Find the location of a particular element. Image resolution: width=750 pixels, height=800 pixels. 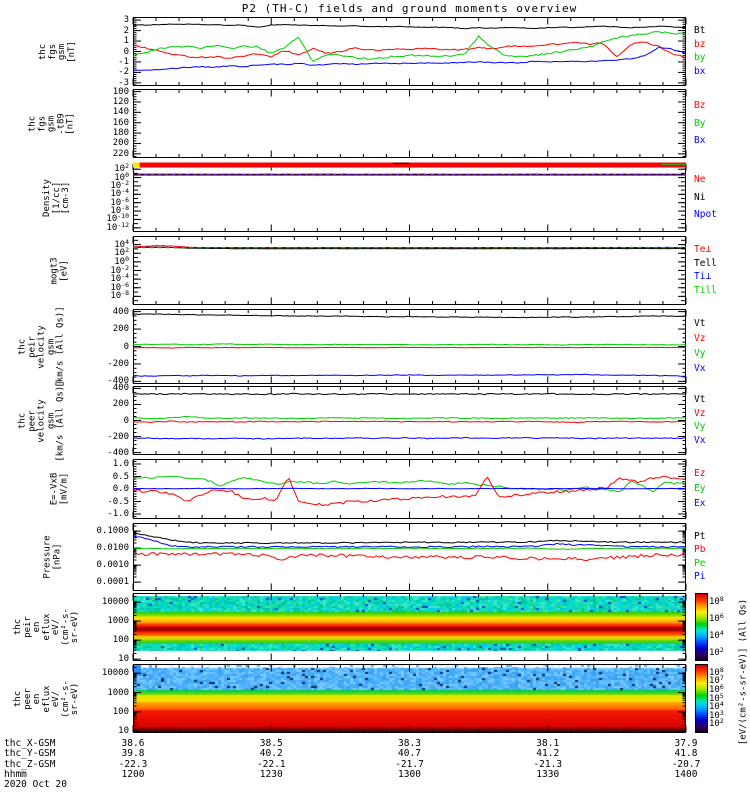

y-axis-label-text: Pressure [nPa] is located at coordinates (53, 556).